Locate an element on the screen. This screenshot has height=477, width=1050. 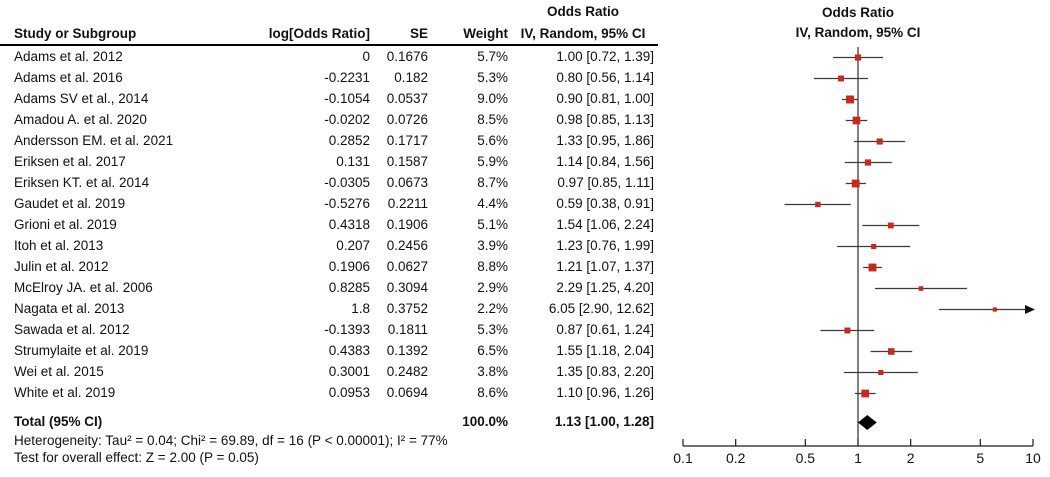
se-value: 0.1392 is located at coordinates (407, 350).